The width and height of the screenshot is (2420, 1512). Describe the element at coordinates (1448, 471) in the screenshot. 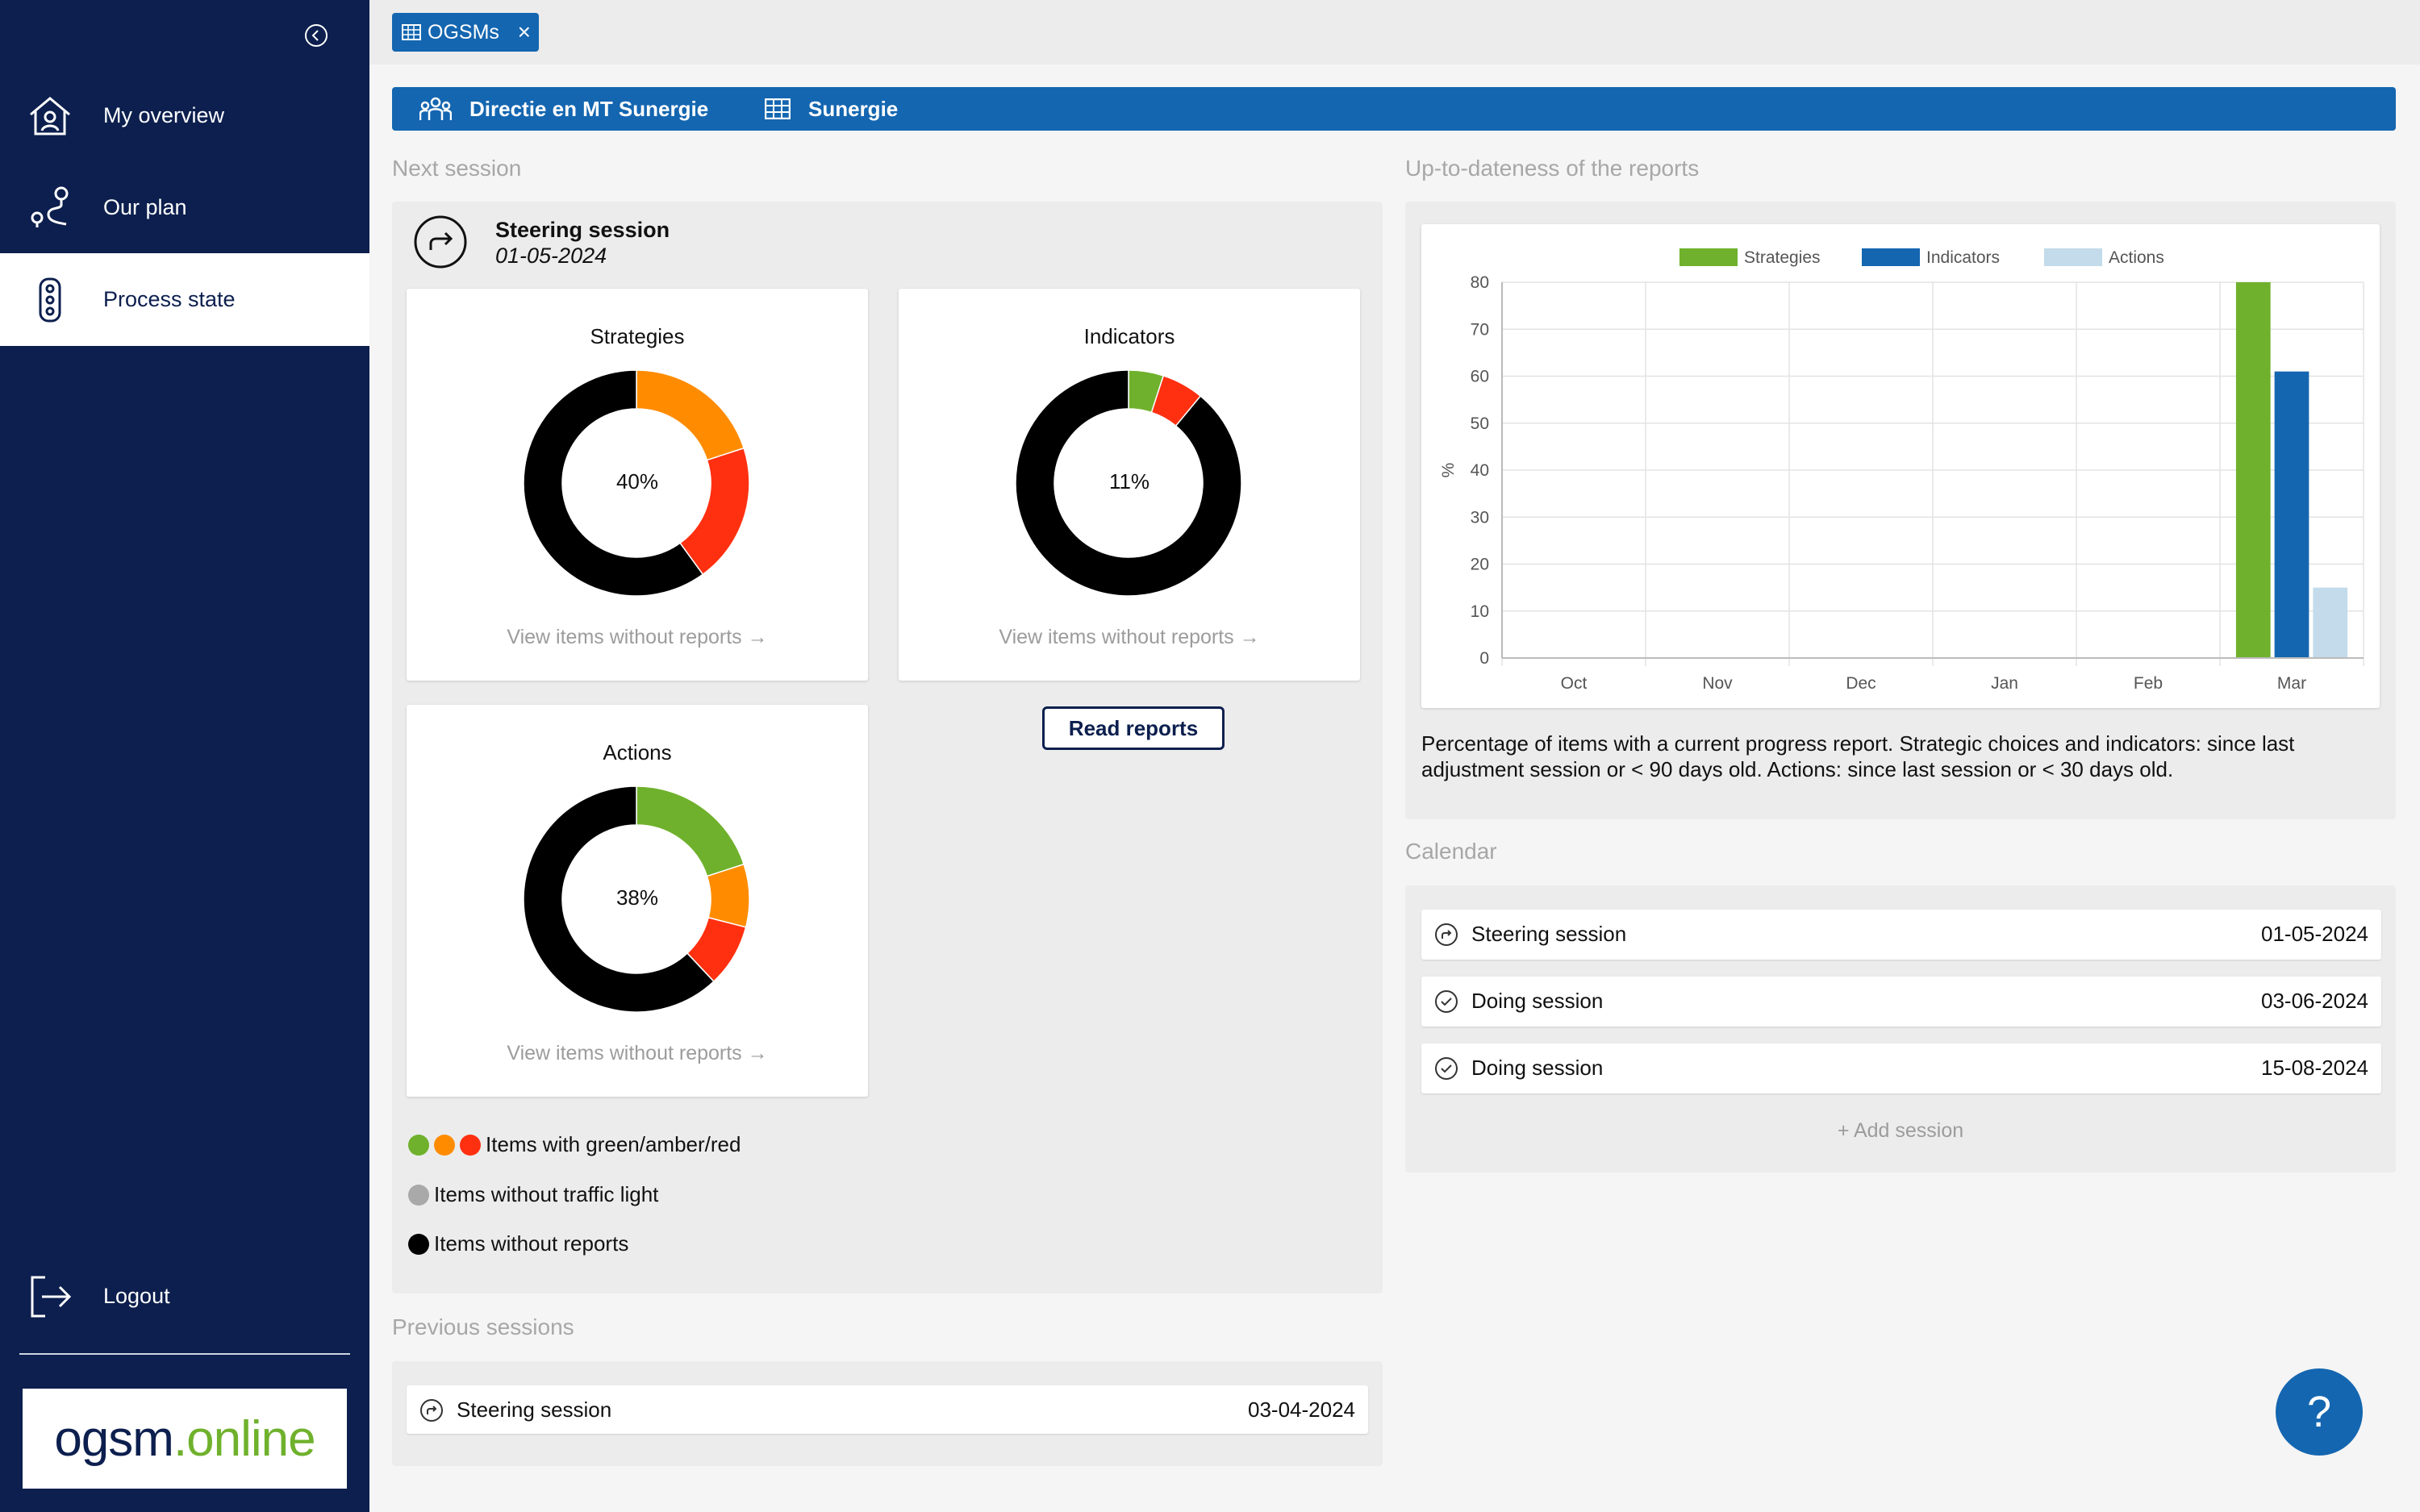

I see `y-axis-label: %` at that location.